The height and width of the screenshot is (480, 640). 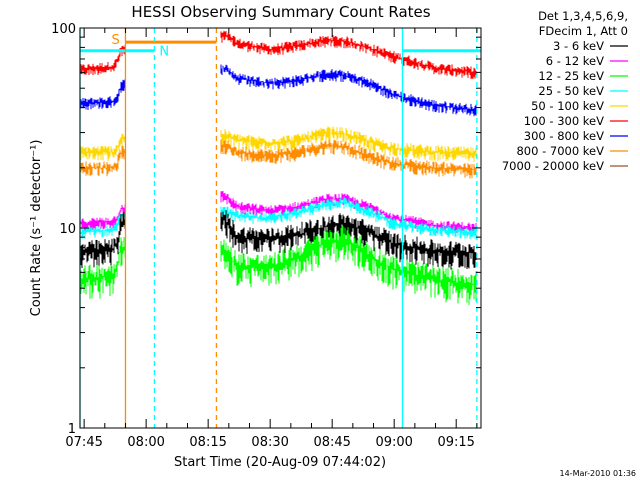 I want to click on y-tick-label: 100, so click(x=63, y=29).